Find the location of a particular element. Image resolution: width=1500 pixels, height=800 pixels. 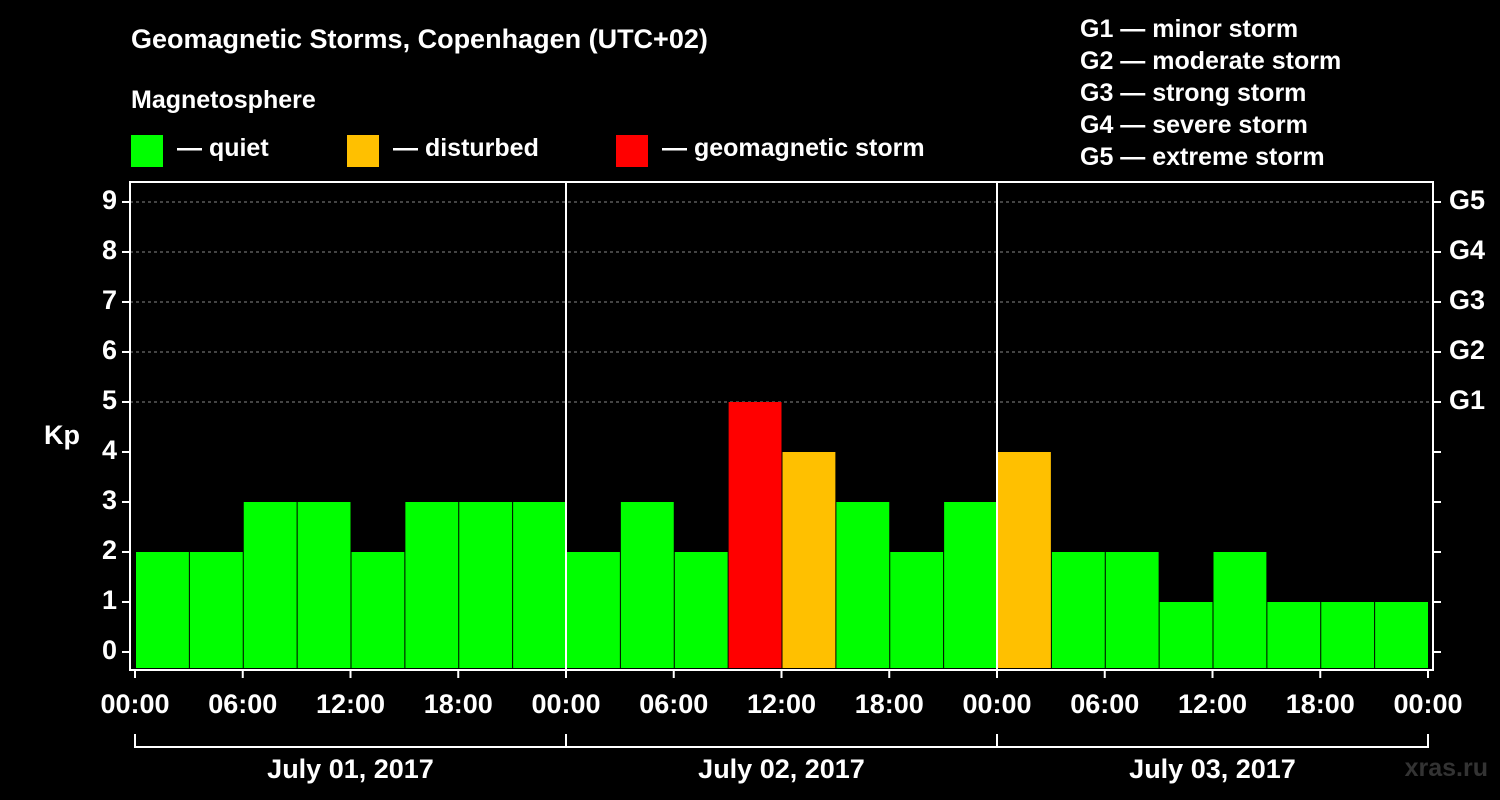

legend-label-disturbed: — disturbed is located at coordinates (466, 148).